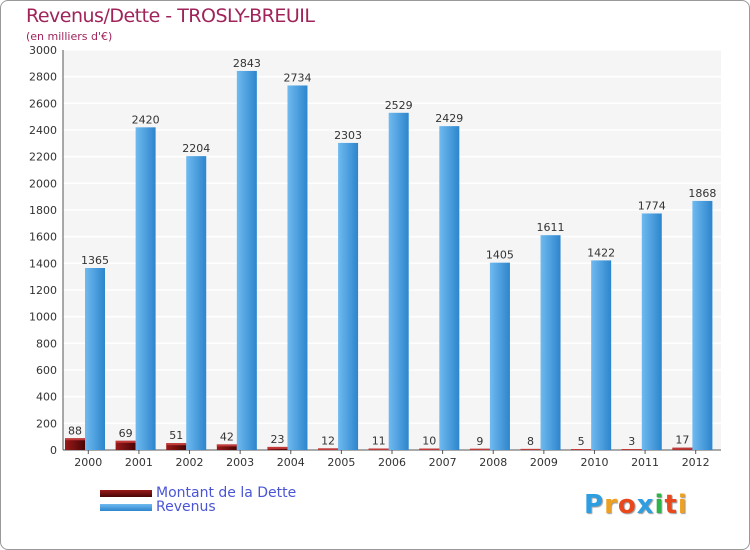 Image resolution: width=750 pixels, height=550 pixels. What do you see at coordinates (645, 505) in the screenshot?
I see `logo-letter: x` at bounding box center [645, 505].